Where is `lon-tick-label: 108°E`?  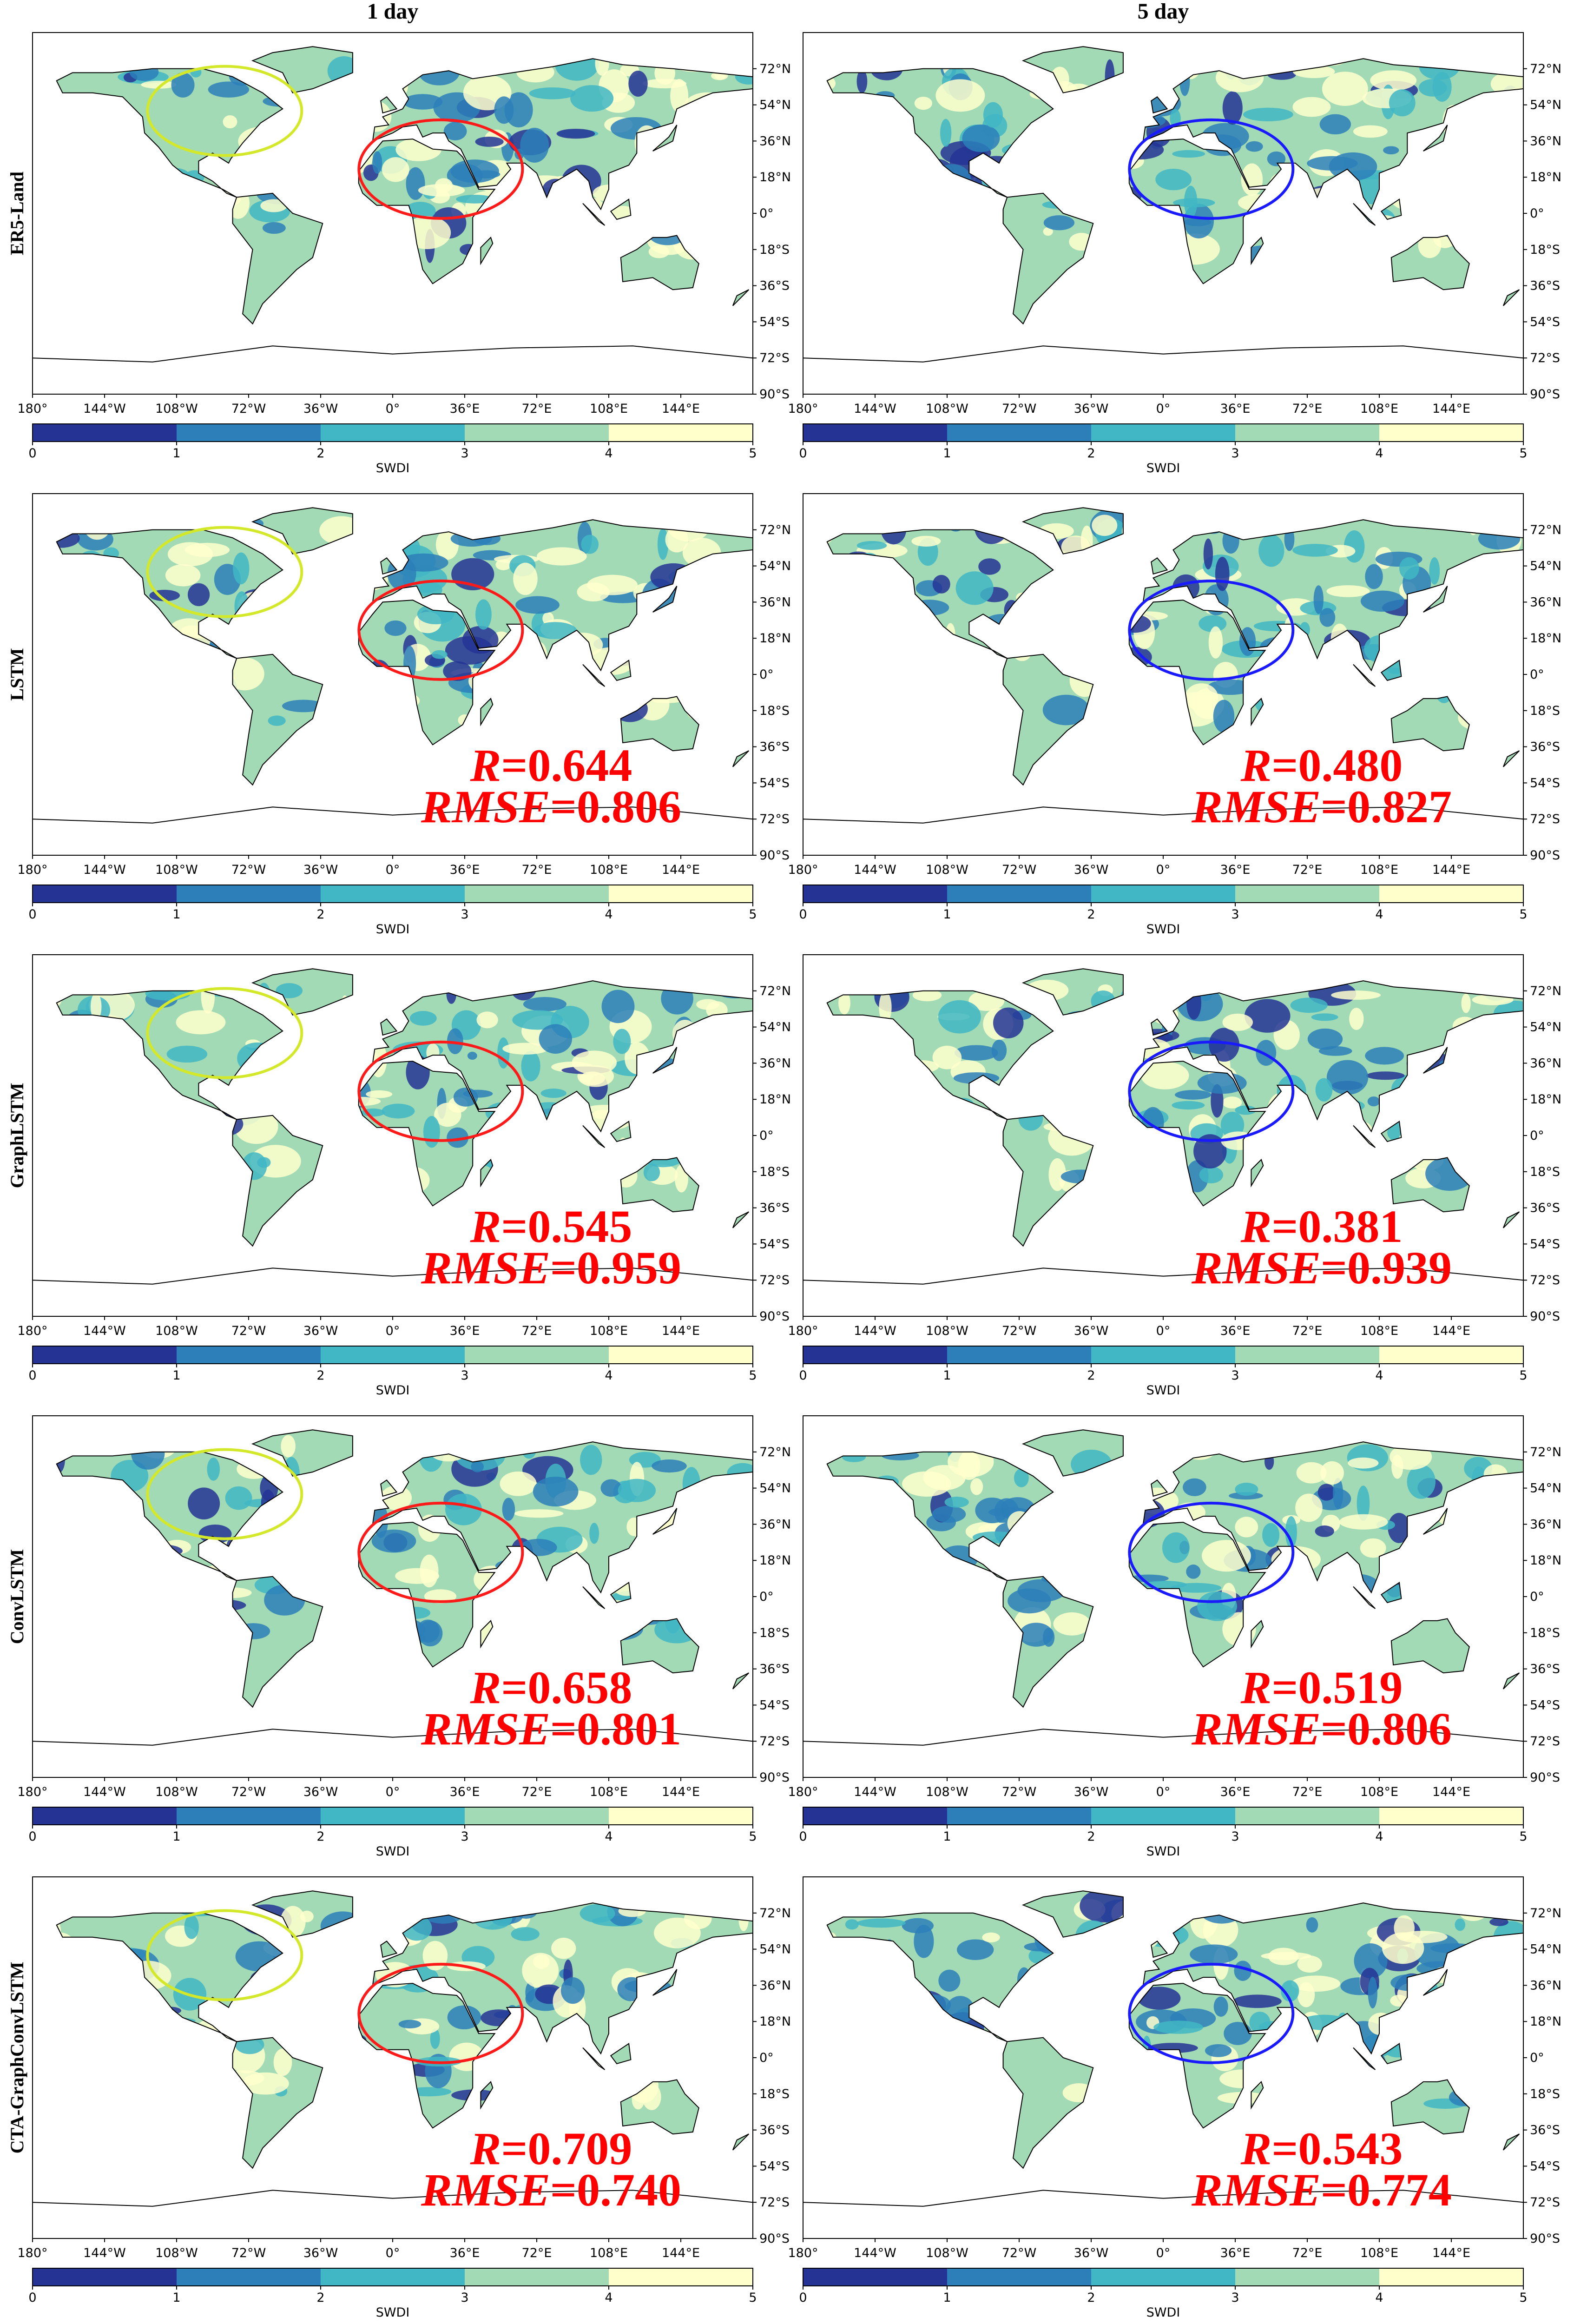
lon-tick-label: 108°E is located at coordinates (609, 1331).